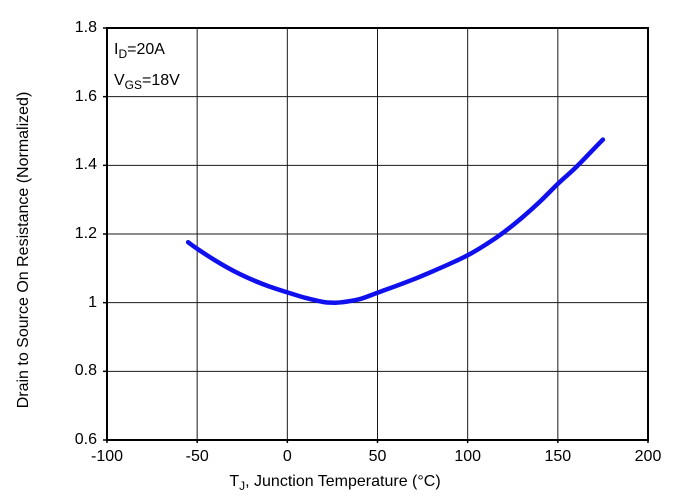 This screenshot has width=673, height=504. I want to click on x-tick-label: 100, so click(468, 456).